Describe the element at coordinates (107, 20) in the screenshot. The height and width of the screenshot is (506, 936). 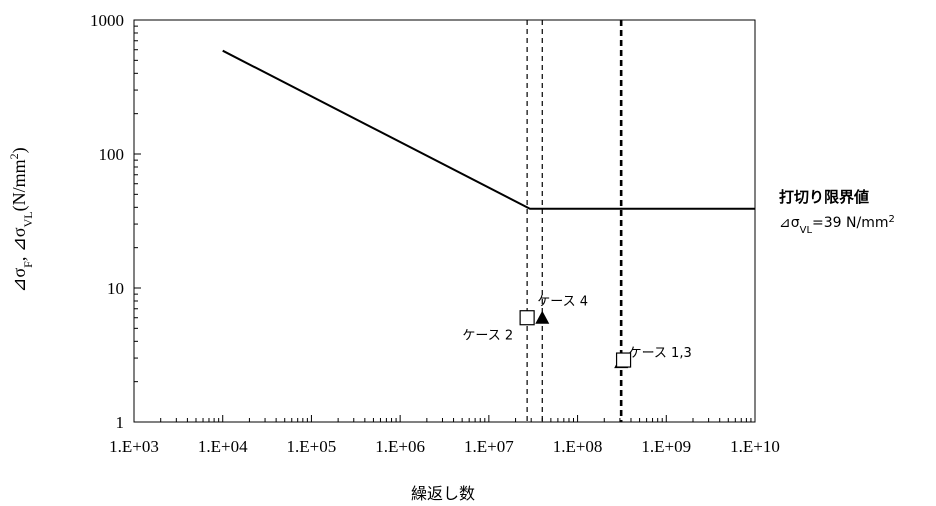
I see `y-tick-label: 1000` at that location.